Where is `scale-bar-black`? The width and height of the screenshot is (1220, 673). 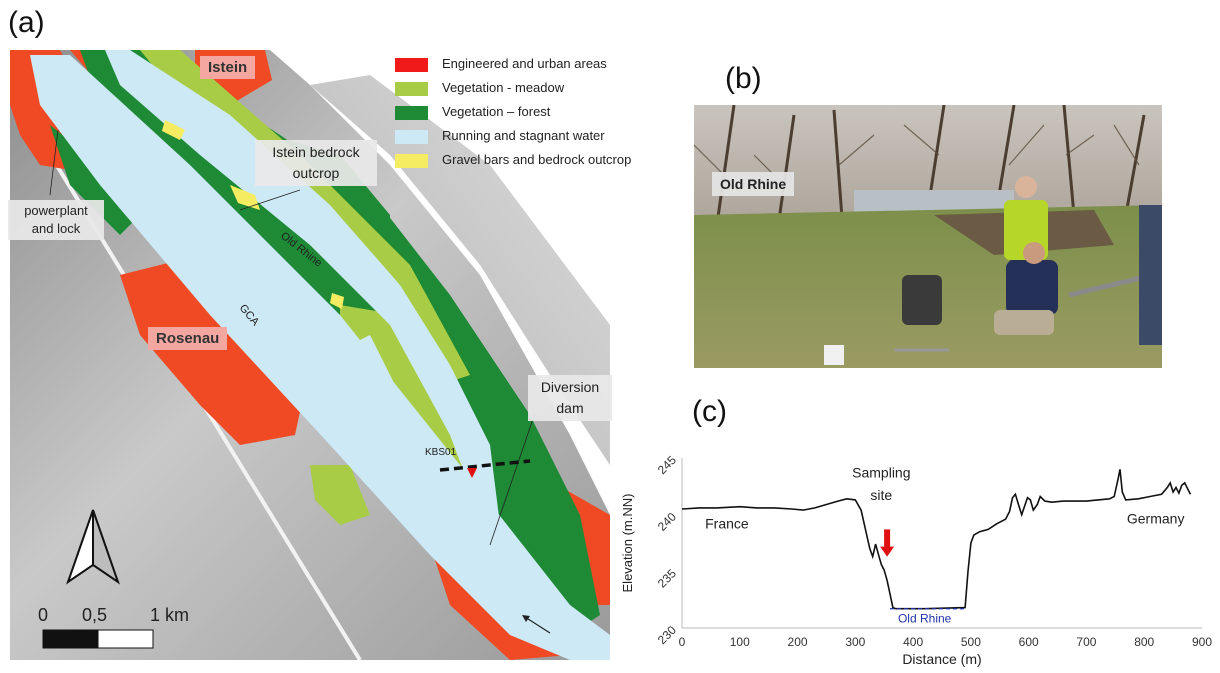
scale-bar-black is located at coordinates (70, 639).